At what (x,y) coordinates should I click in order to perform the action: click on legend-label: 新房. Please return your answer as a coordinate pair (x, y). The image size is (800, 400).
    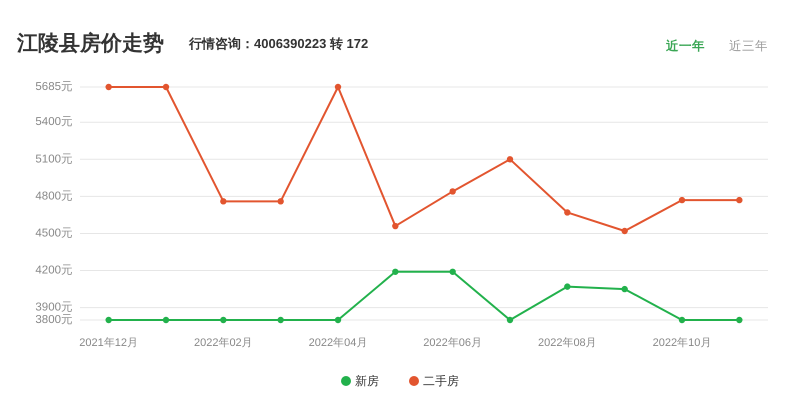
    Looking at the image, I should click on (367, 381).